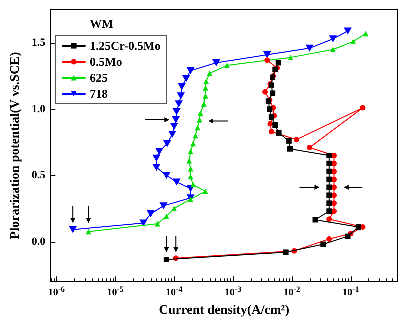  I want to click on y-tick-label: 0.5, so click(39, 176).